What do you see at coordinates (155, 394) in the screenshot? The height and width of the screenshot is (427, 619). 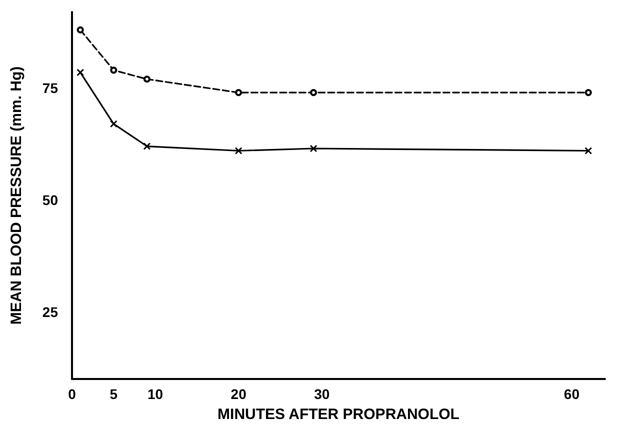 I see `x-tick-label: 10` at bounding box center [155, 394].